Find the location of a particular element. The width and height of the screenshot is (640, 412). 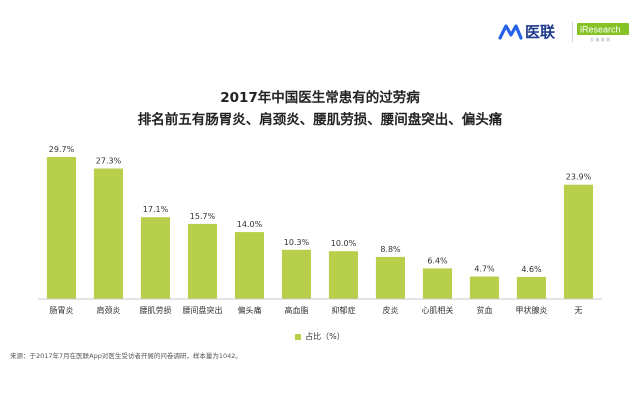

category-label-10: 甲状腺炎 is located at coordinates (532, 310).